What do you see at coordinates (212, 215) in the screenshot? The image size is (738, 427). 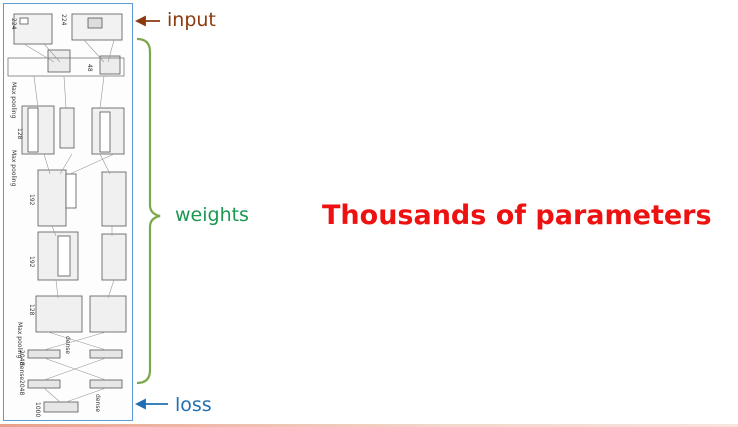 I see `weights-label: weights` at bounding box center [212, 215].